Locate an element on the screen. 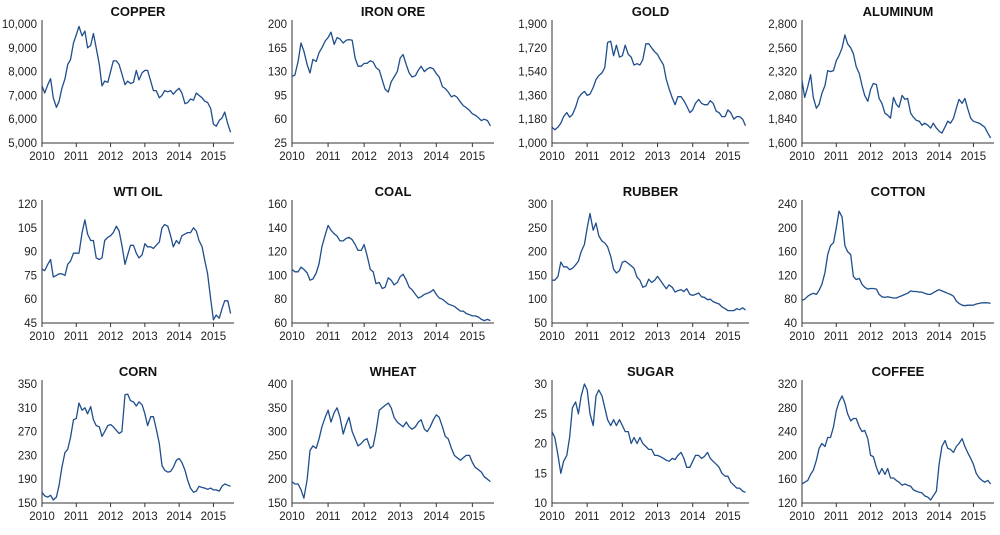  y-tick-label: 50 is located at coordinates (540, 324).